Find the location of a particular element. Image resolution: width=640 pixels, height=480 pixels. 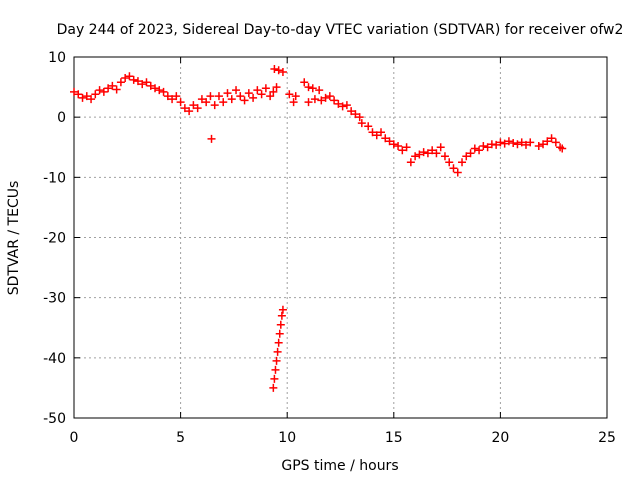

y-tick-label: -50 is located at coordinates (54, 419).